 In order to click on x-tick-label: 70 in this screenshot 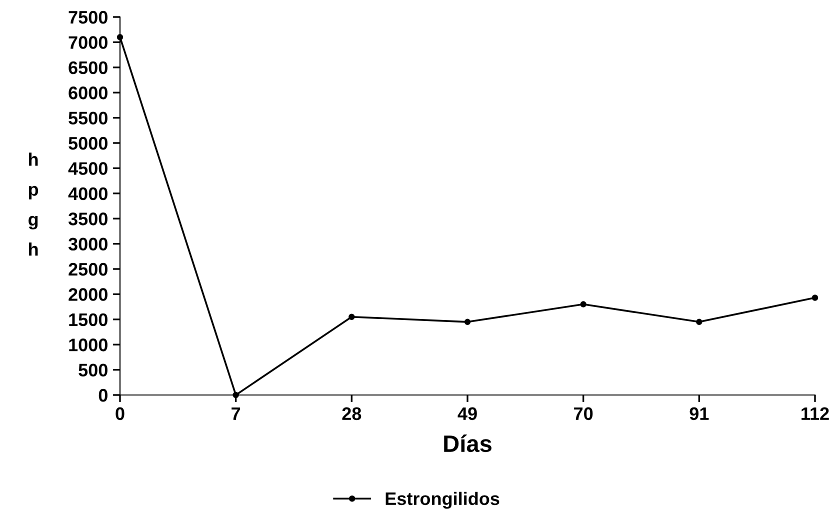, I will do `click(583, 413)`.